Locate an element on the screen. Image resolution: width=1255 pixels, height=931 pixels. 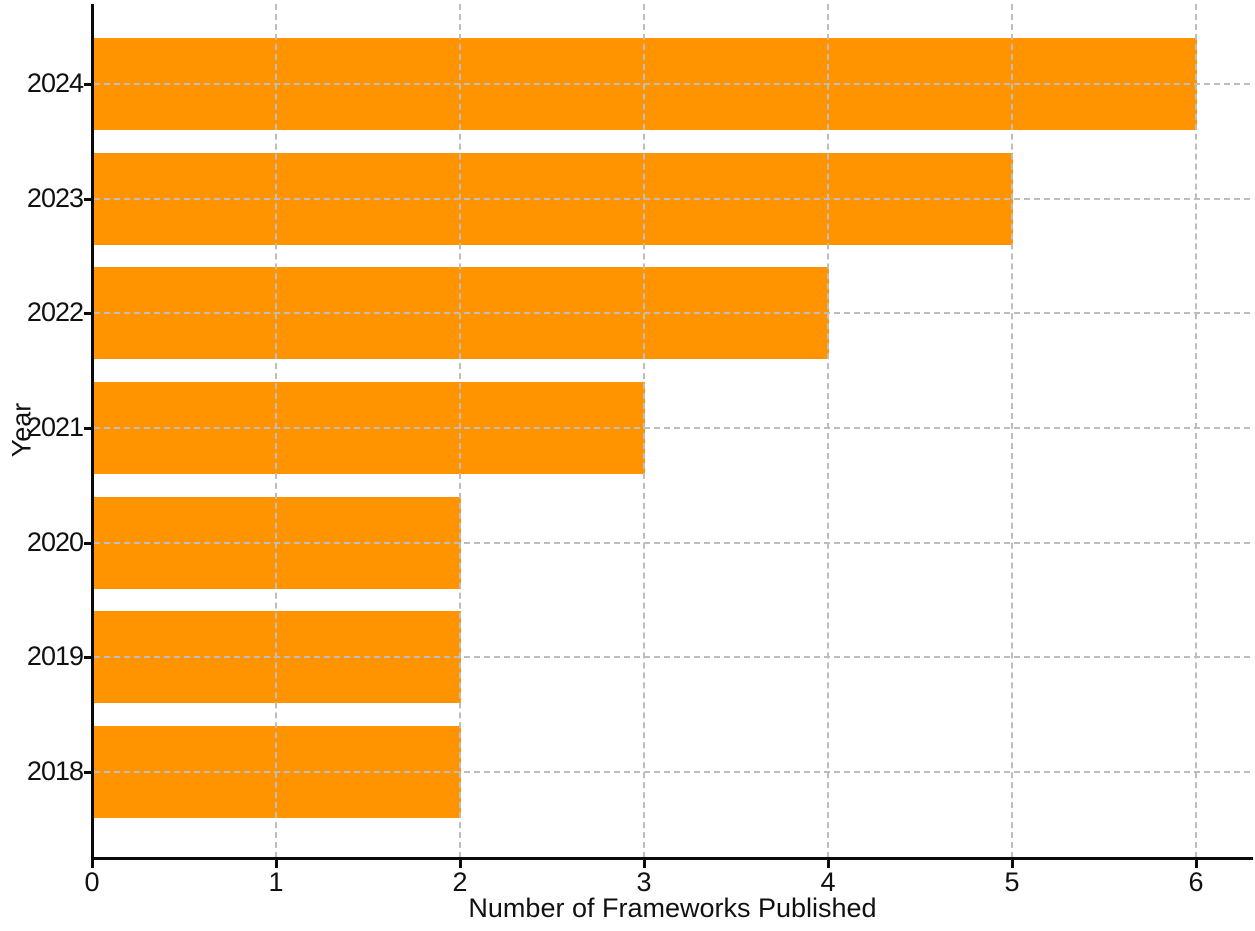
y-tick-label-2023: 2023 is located at coordinates (55, 197).